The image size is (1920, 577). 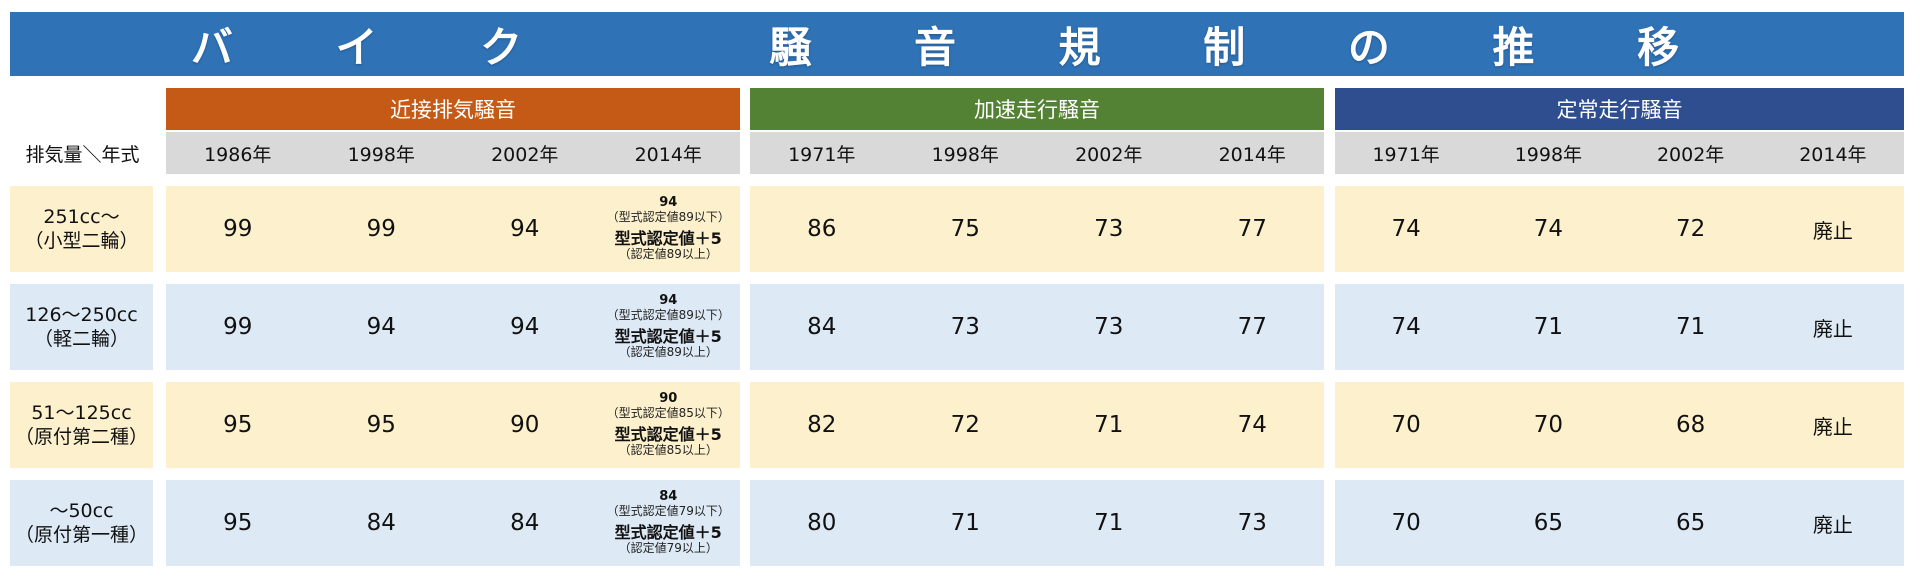 I want to click on proximity-2014-note: 84 （型式認定値79以下） 型式認定値＋5 （認定値79以上）, so click(x=669, y=523).